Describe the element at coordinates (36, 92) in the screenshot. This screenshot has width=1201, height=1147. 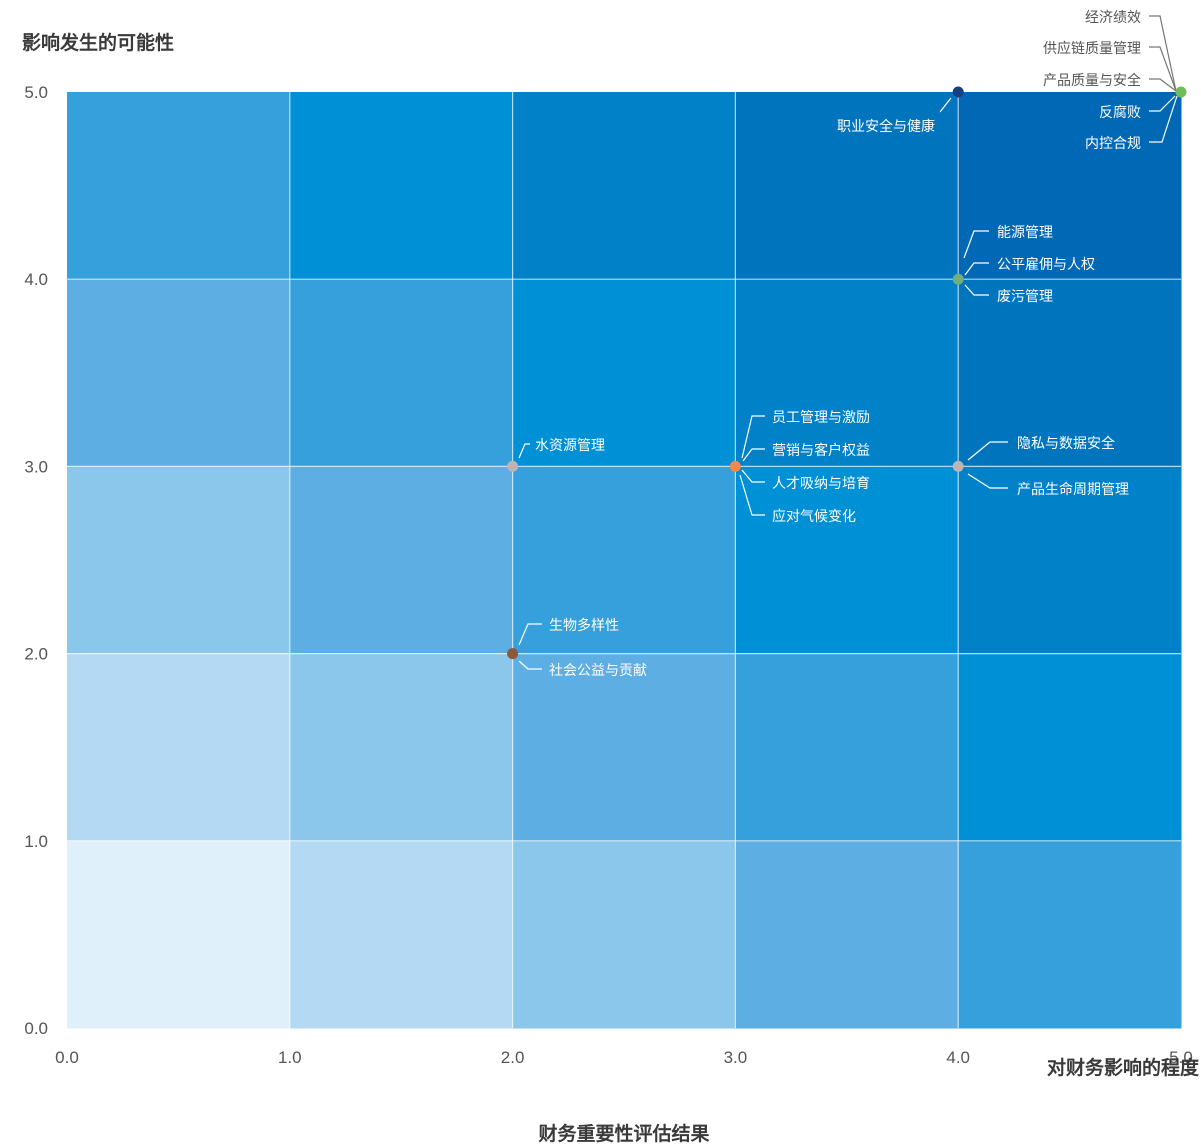
I see `y-tick-label: 5.0` at that location.